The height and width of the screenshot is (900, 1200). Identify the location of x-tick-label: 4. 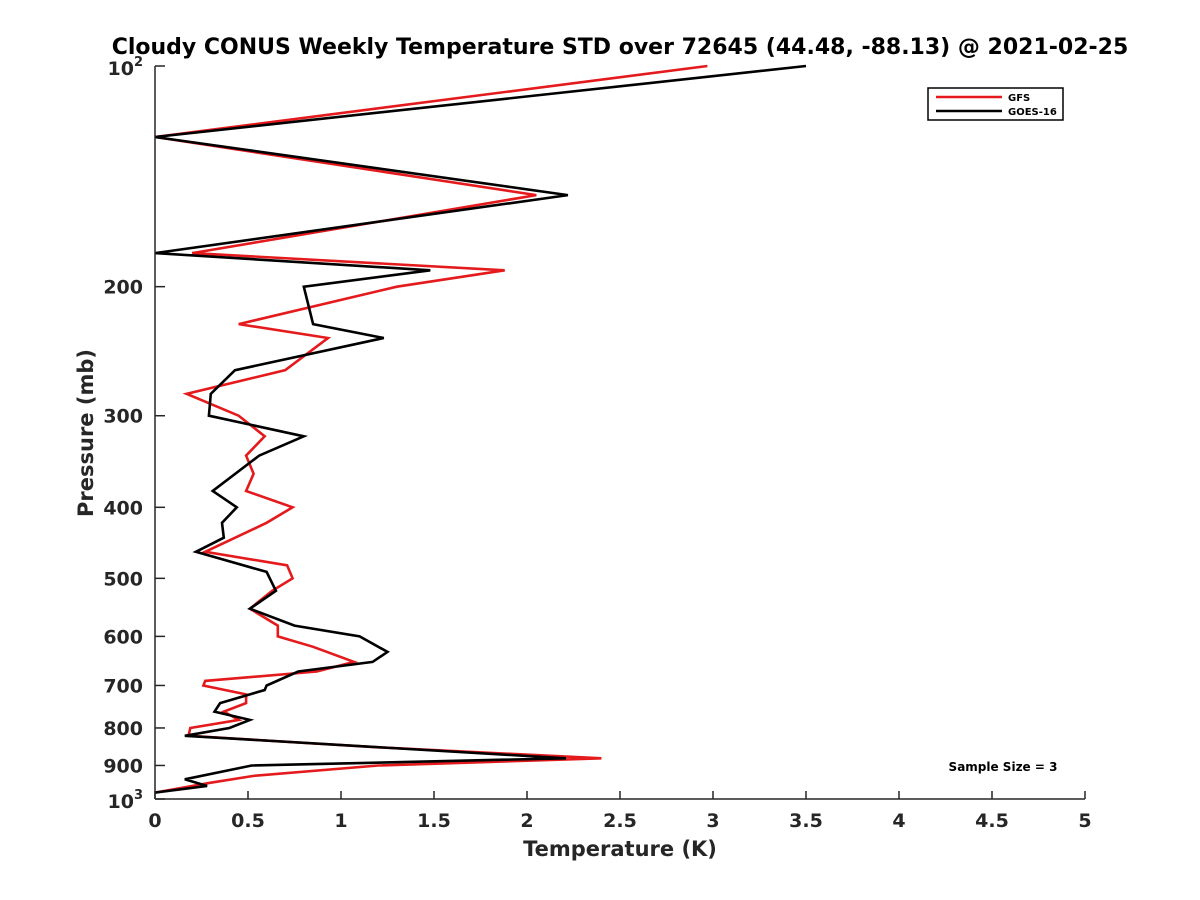
(898, 821).